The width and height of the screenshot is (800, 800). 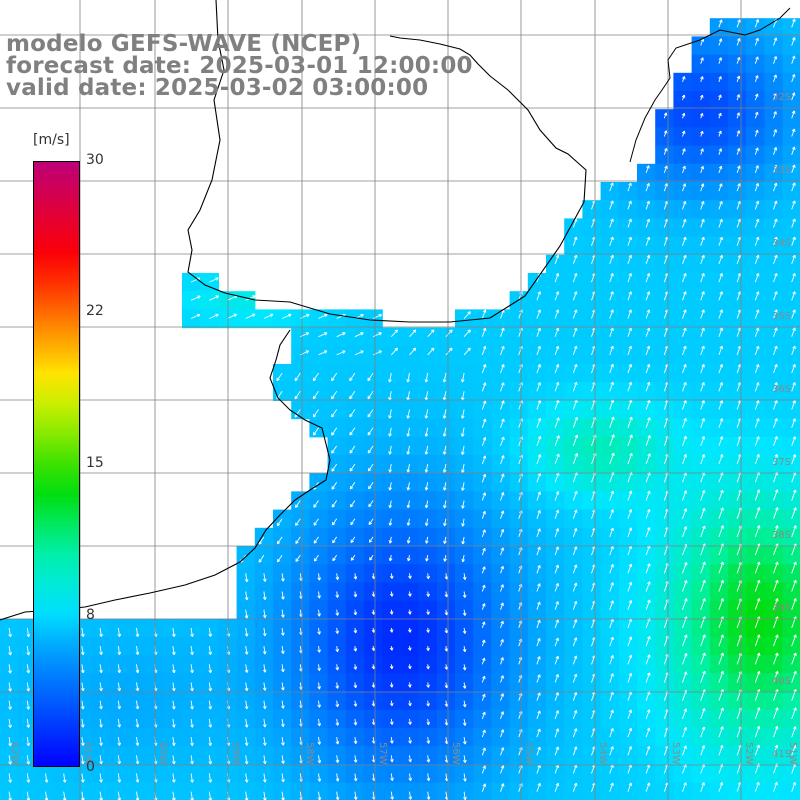 I want to click on colorbar-tick-8: 8, so click(x=90, y=615).